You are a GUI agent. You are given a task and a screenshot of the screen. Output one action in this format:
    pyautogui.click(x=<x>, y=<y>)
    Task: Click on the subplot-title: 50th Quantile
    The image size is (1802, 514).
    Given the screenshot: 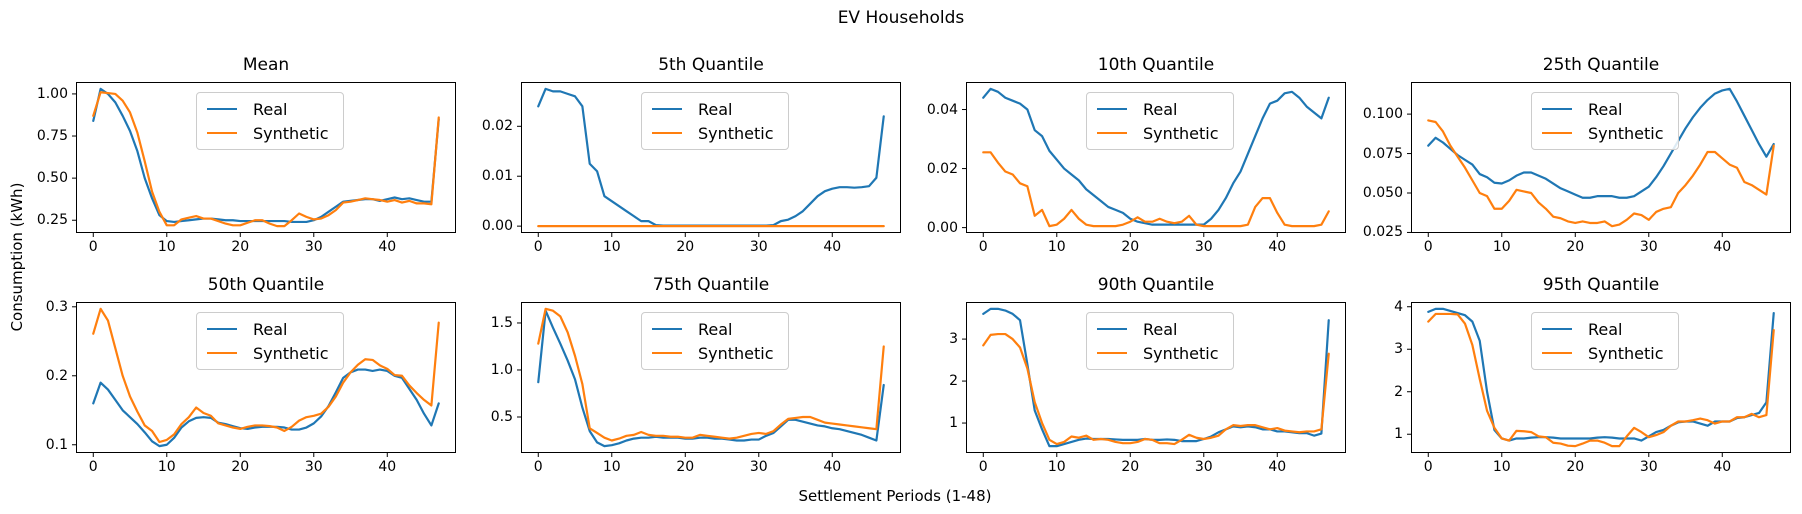 What is the action you would take?
    pyautogui.click(x=266, y=285)
    